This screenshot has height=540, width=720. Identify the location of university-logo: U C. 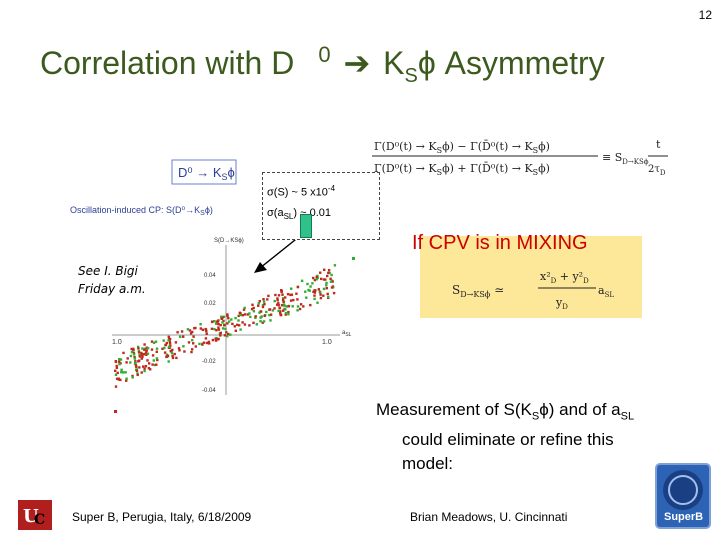
(35, 515).